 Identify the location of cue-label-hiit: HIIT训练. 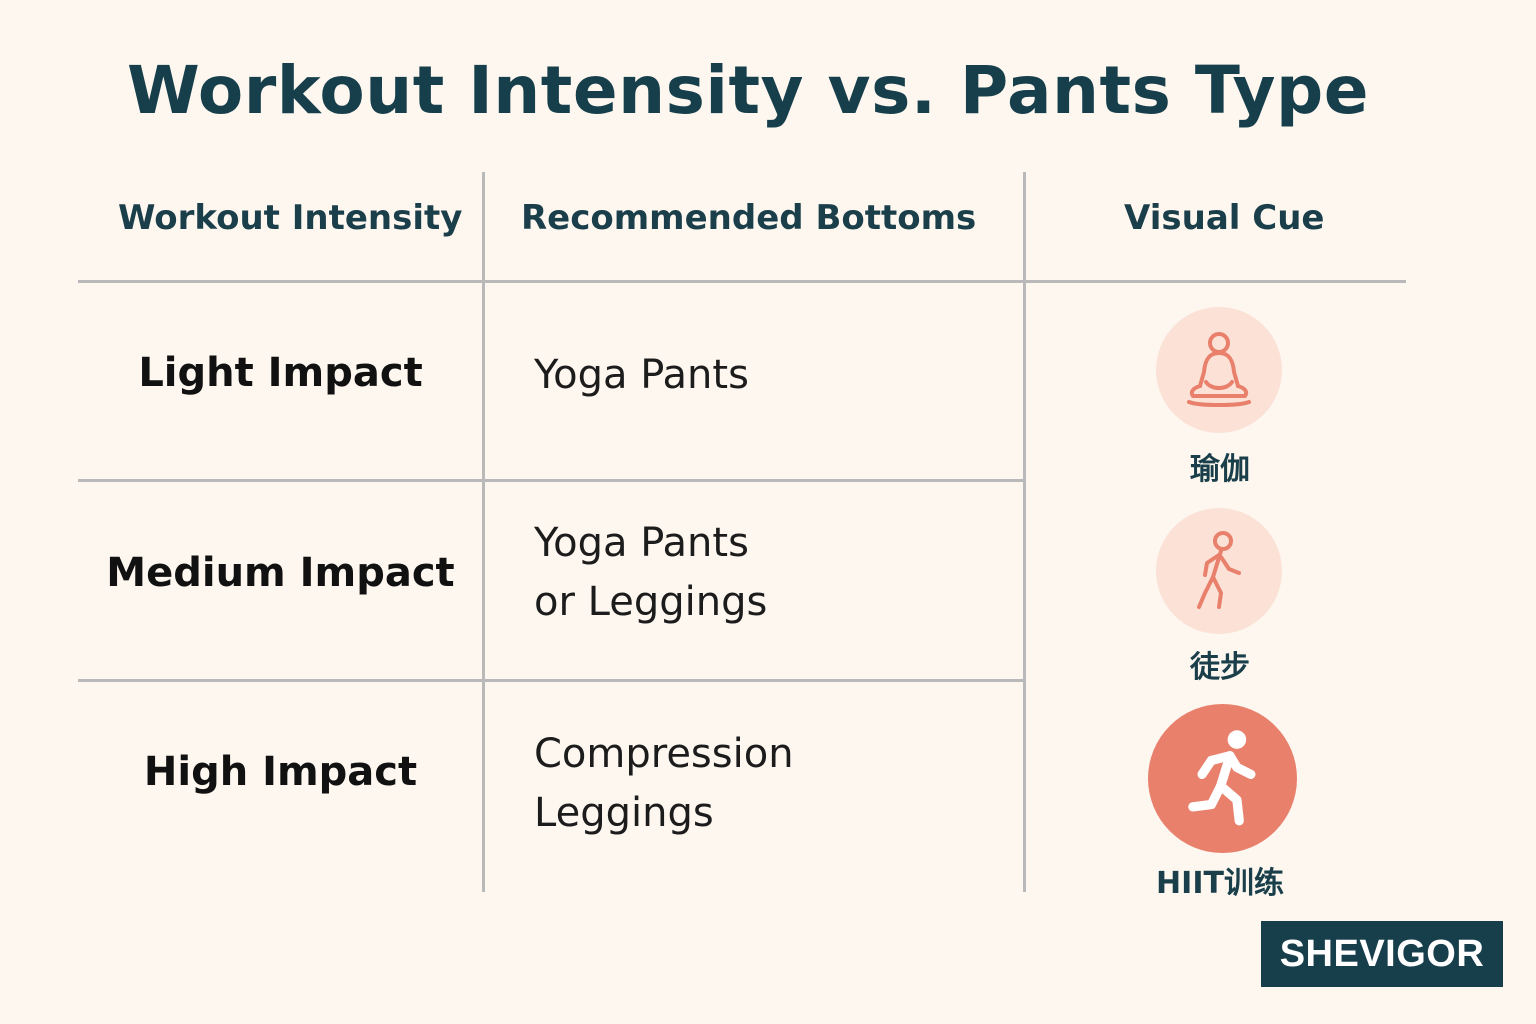
(1220, 883).